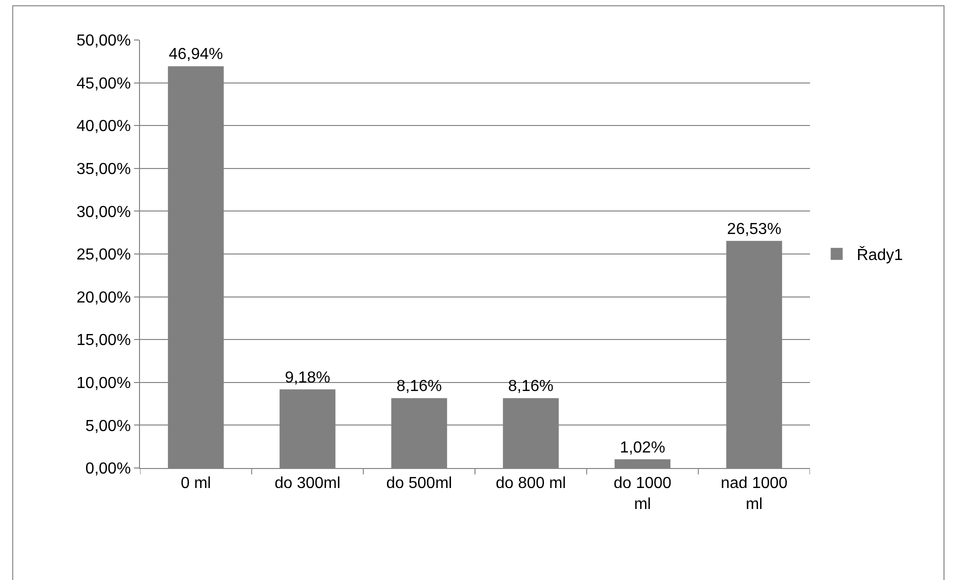  Describe the element at coordinates (195, 55) in the screenshot. I see `data-label: 46,94%` at that location.